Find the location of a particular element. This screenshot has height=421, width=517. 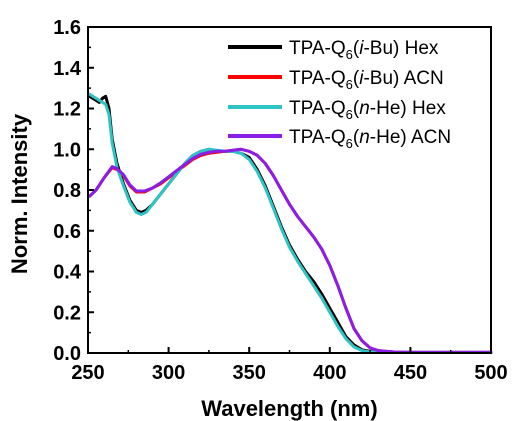

x-tick-label: 500 is located at coordinates (490, 373).